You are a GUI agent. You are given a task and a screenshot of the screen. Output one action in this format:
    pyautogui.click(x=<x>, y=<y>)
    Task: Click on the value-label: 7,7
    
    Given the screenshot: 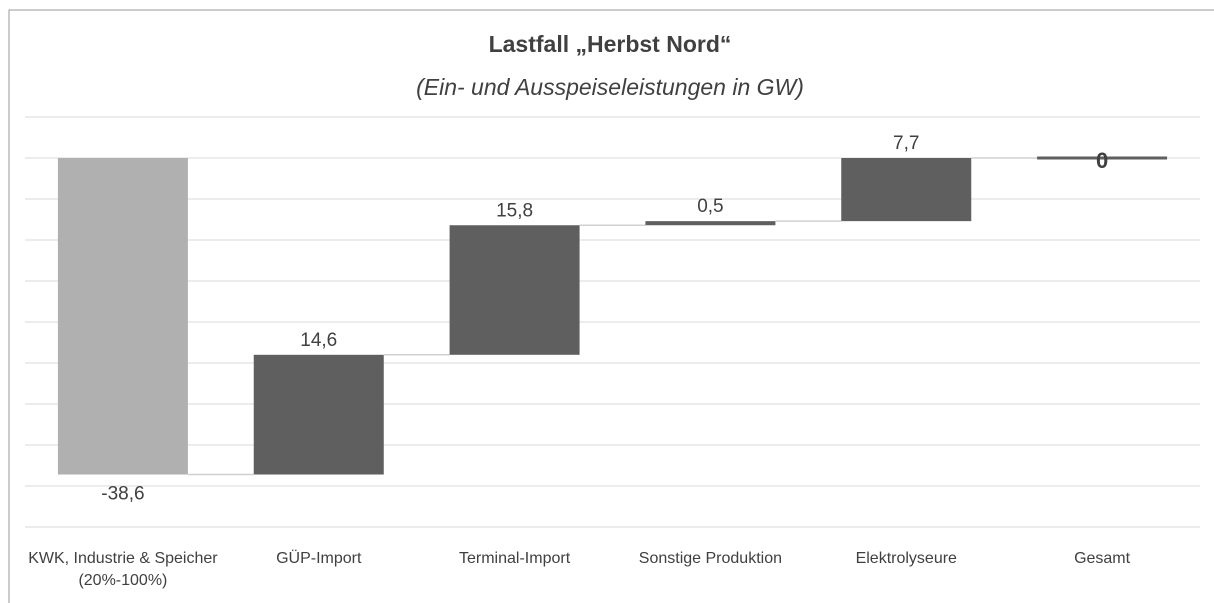 What is the action you would take?
    pyautogui.click(x=906, y=143)
    